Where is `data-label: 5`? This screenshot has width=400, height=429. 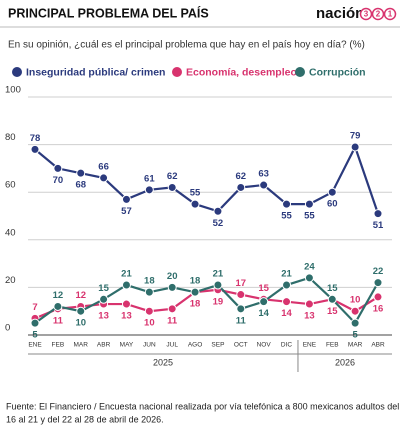
data-label: 5 is located at coordinates (355, 335).